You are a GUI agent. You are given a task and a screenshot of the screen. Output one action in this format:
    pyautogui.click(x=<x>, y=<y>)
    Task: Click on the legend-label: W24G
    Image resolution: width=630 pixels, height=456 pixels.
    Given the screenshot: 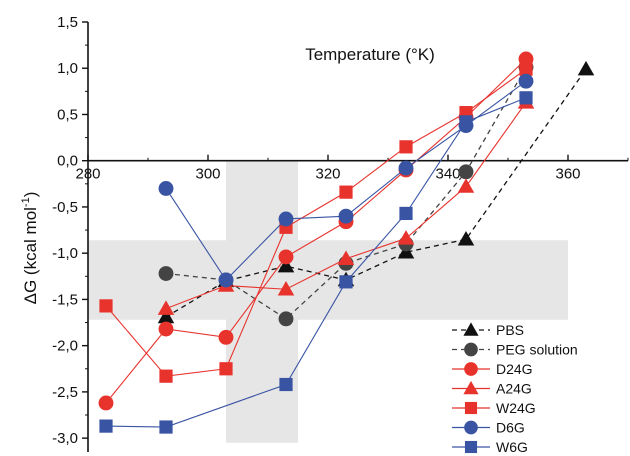 What is the action you would take?
    pyautogui.click(x=516, y=408)
    